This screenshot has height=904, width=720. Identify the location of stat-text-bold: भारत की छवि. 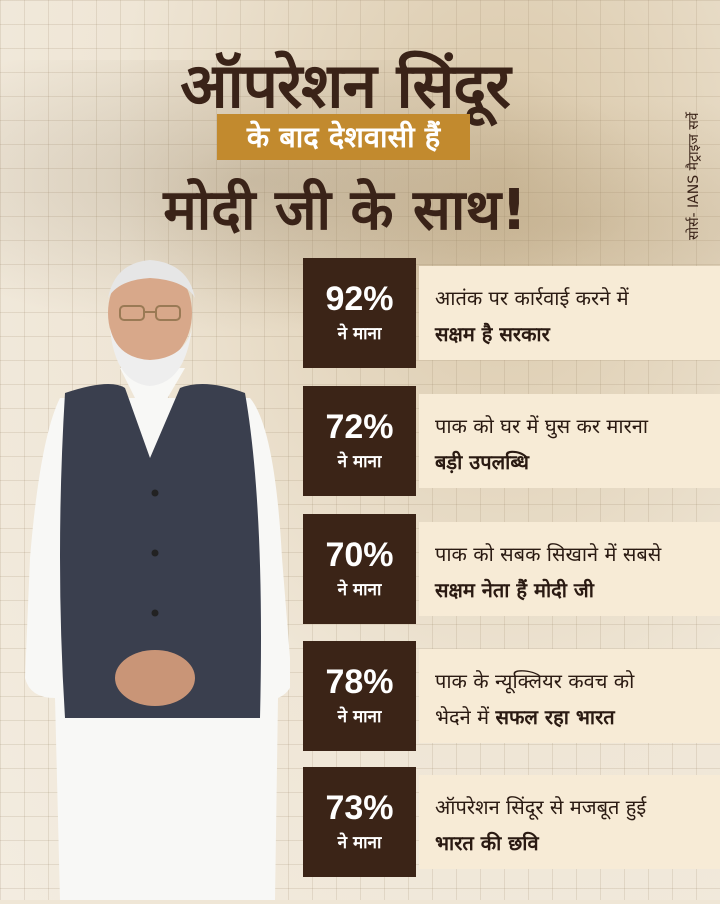
(487, 843).